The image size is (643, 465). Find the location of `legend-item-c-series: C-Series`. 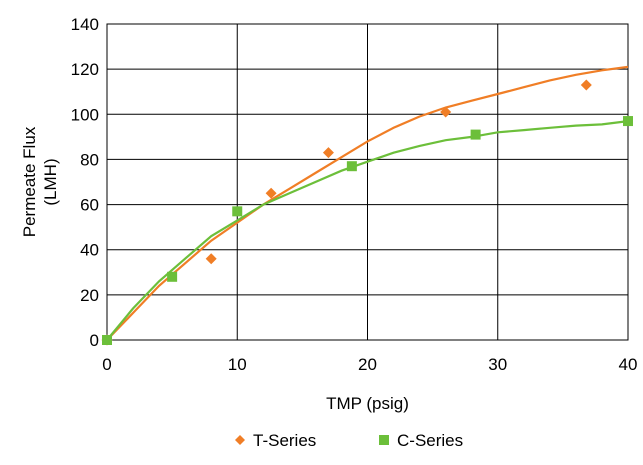

legend-item-c-series: C-Series is located at coordinates (421, 440).